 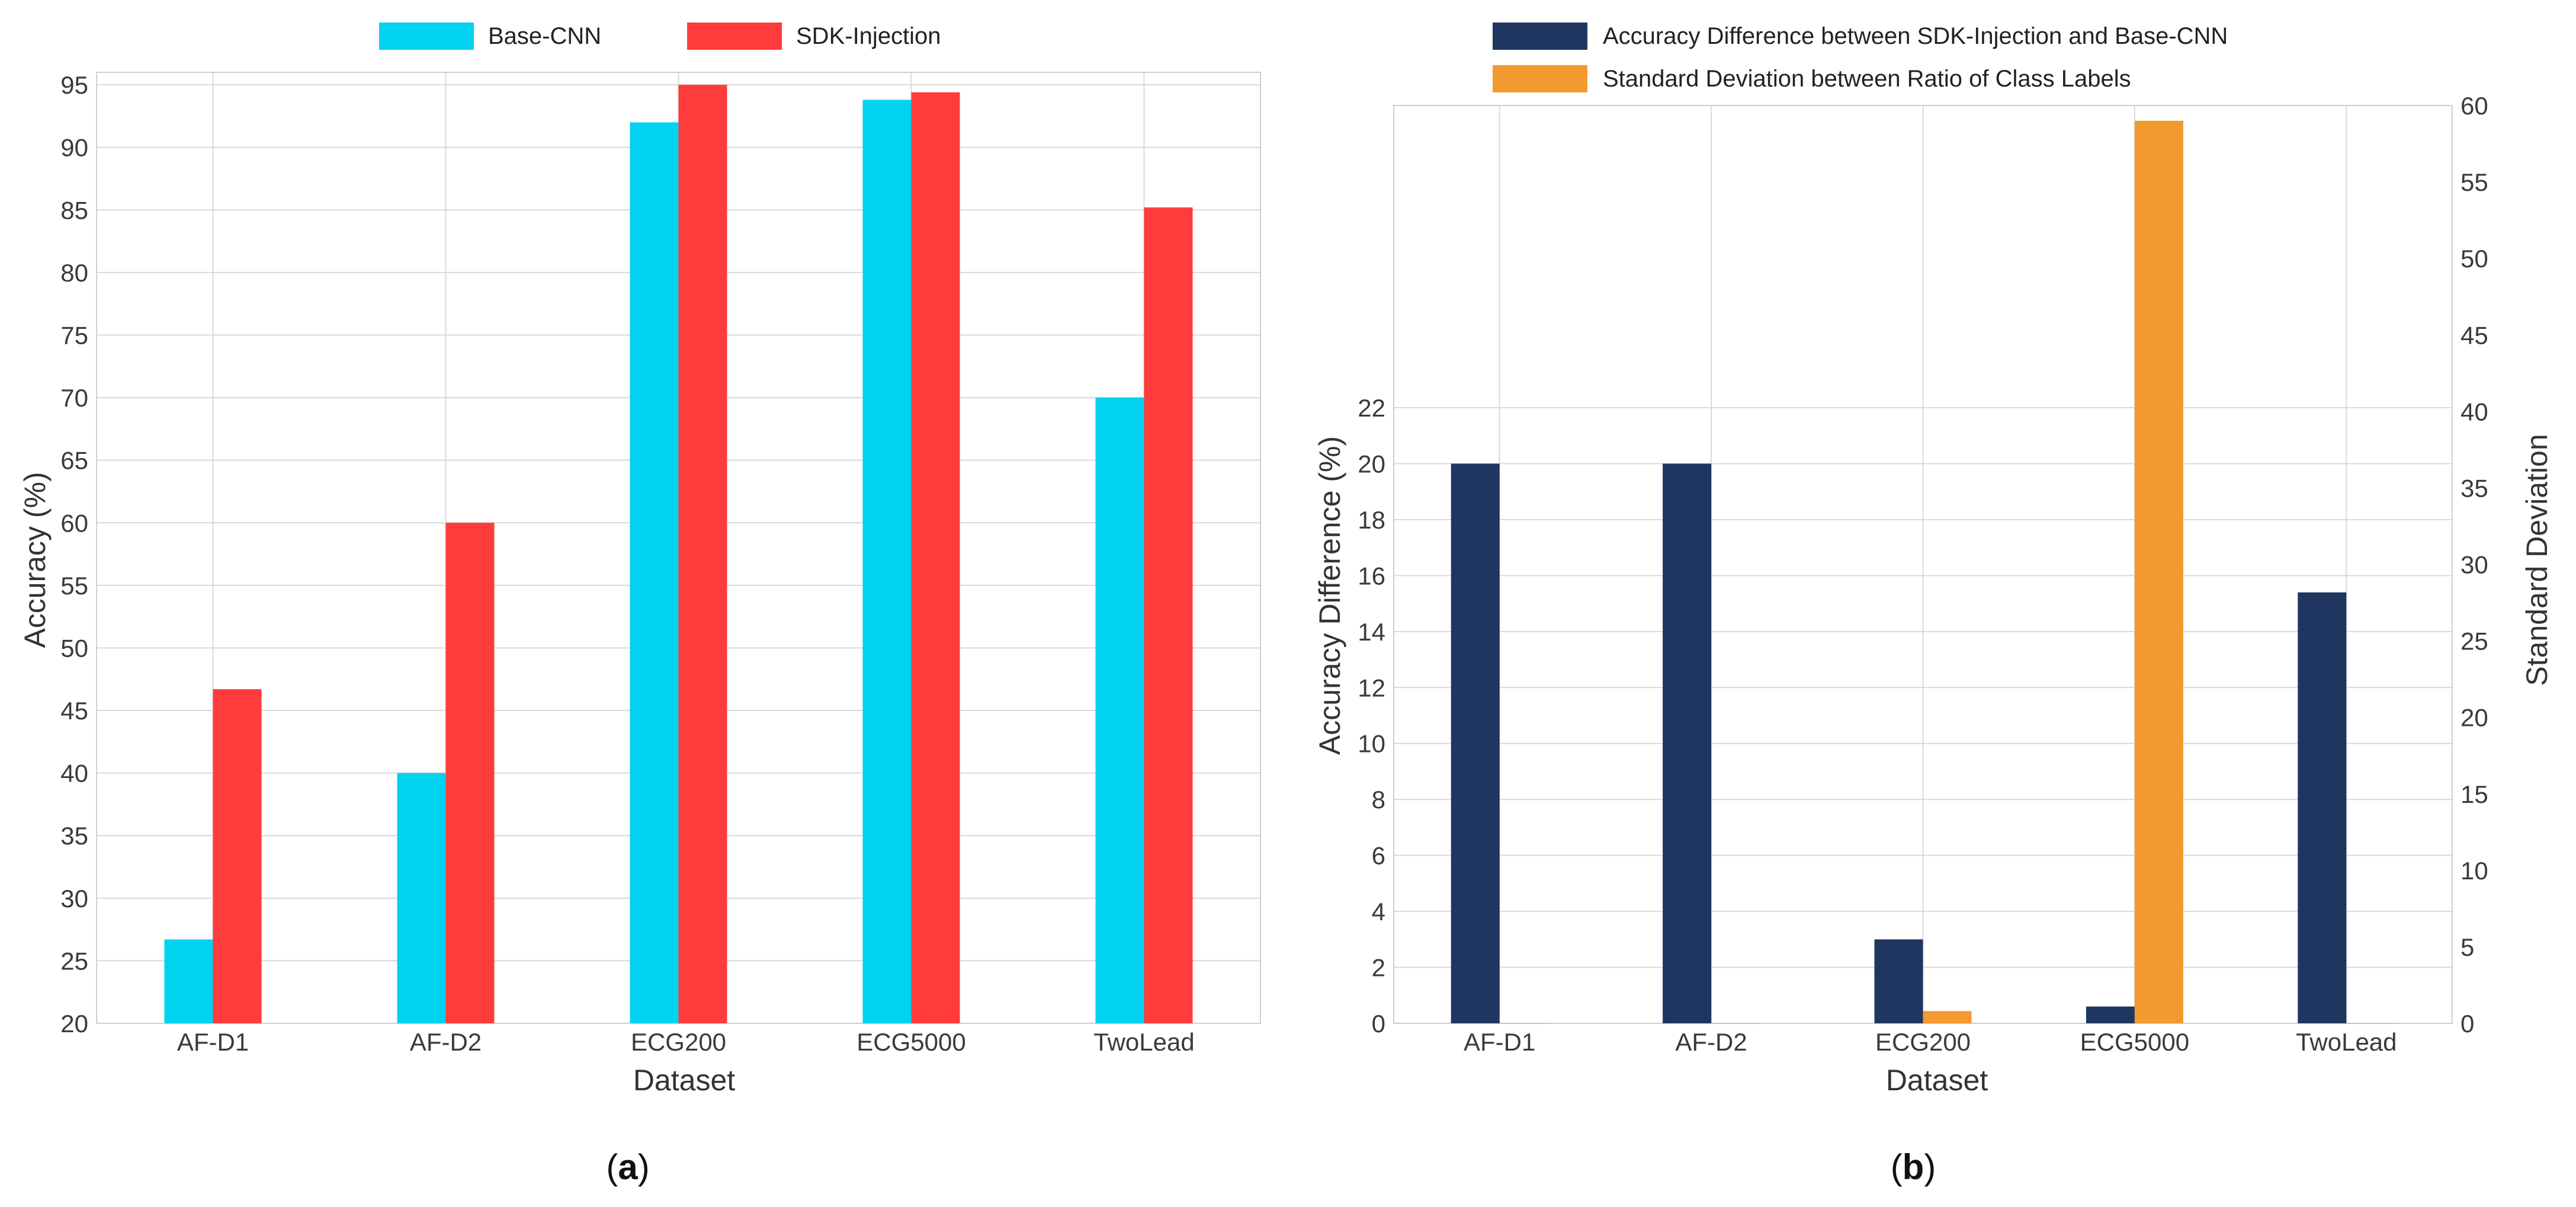 What do you see at coordinates (1372, 520) in the screenshot?
I see `b-y-tick-label: 18` at bounding box center [1372, 520].